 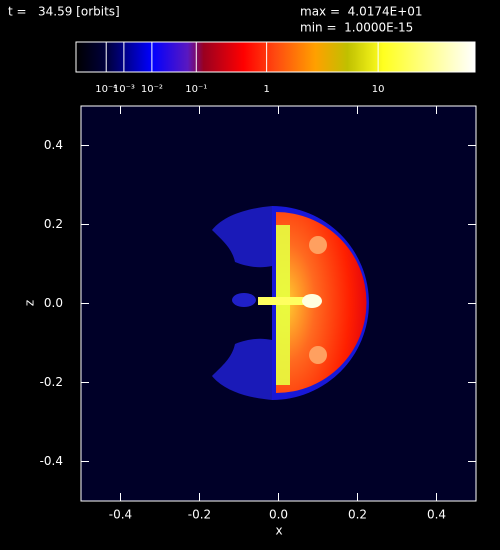 I want to click on colorbar-tick-label: 10⁻¹, so click(x=196, y=89).